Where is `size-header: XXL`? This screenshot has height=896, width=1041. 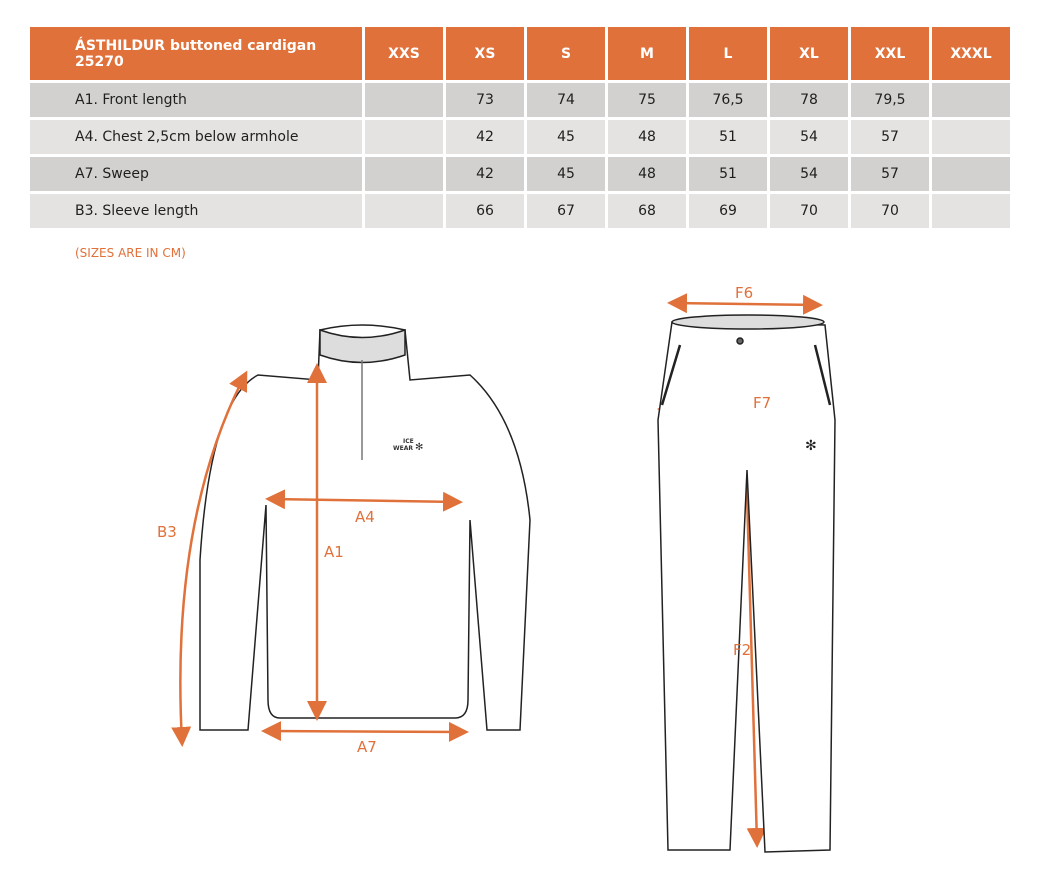 size-header: XXL is located at coordinates (890, 53).